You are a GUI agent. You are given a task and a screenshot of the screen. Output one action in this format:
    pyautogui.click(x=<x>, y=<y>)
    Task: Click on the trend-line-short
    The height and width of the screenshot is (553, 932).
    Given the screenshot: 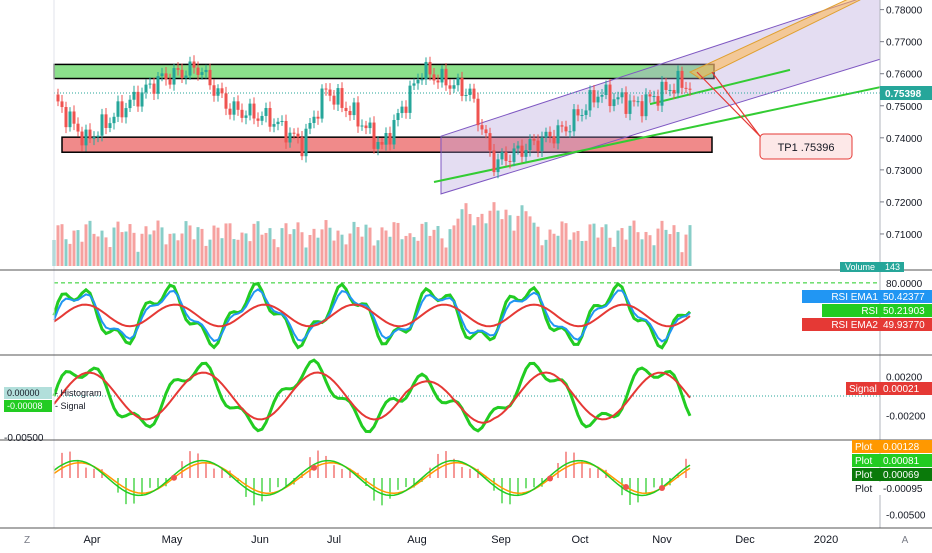 What is the action you would take?
    pyautogui.click(x=720, y=87)
    